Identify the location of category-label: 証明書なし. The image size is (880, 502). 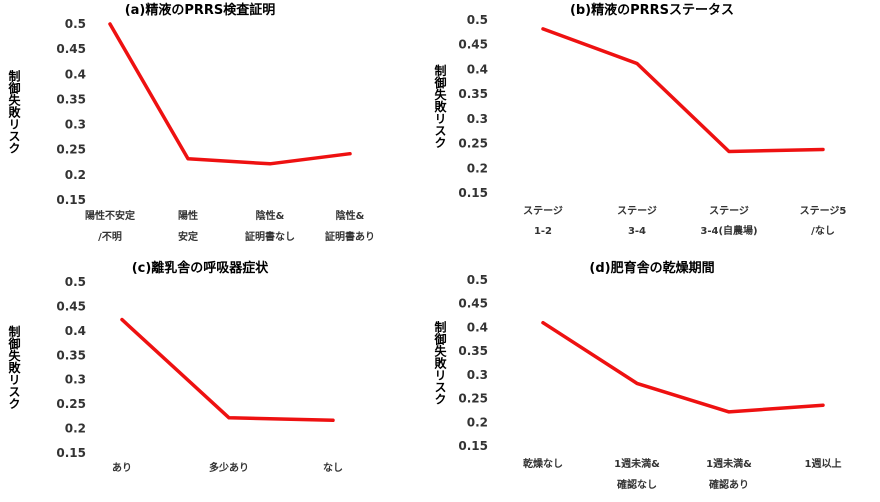
(270, 236).